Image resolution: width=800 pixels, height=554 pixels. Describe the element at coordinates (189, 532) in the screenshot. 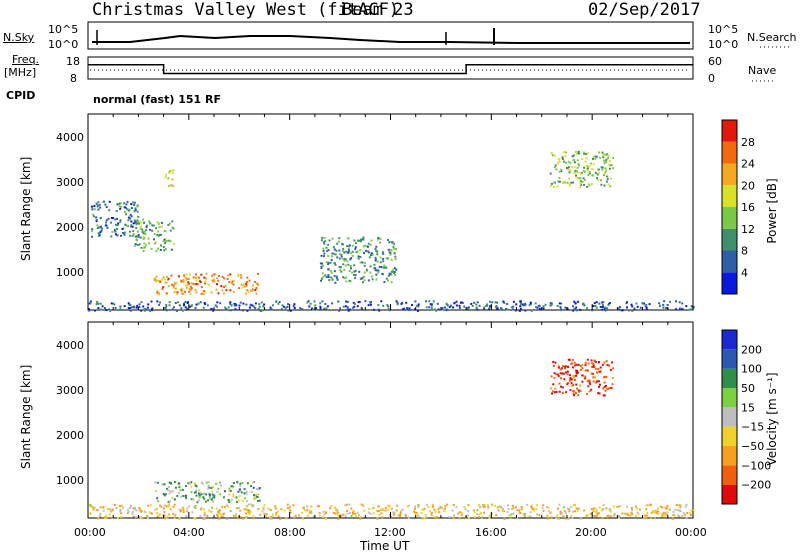

I see `xtick-1: 04:00` at that location.